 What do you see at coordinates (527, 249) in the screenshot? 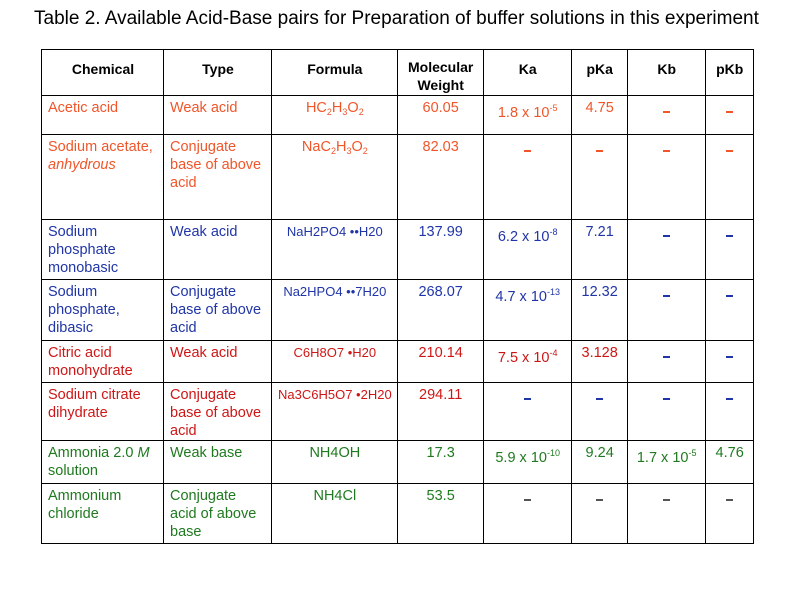
I see `cell-ka: 6.2 x 10-8` at bounding box center [527, 249].